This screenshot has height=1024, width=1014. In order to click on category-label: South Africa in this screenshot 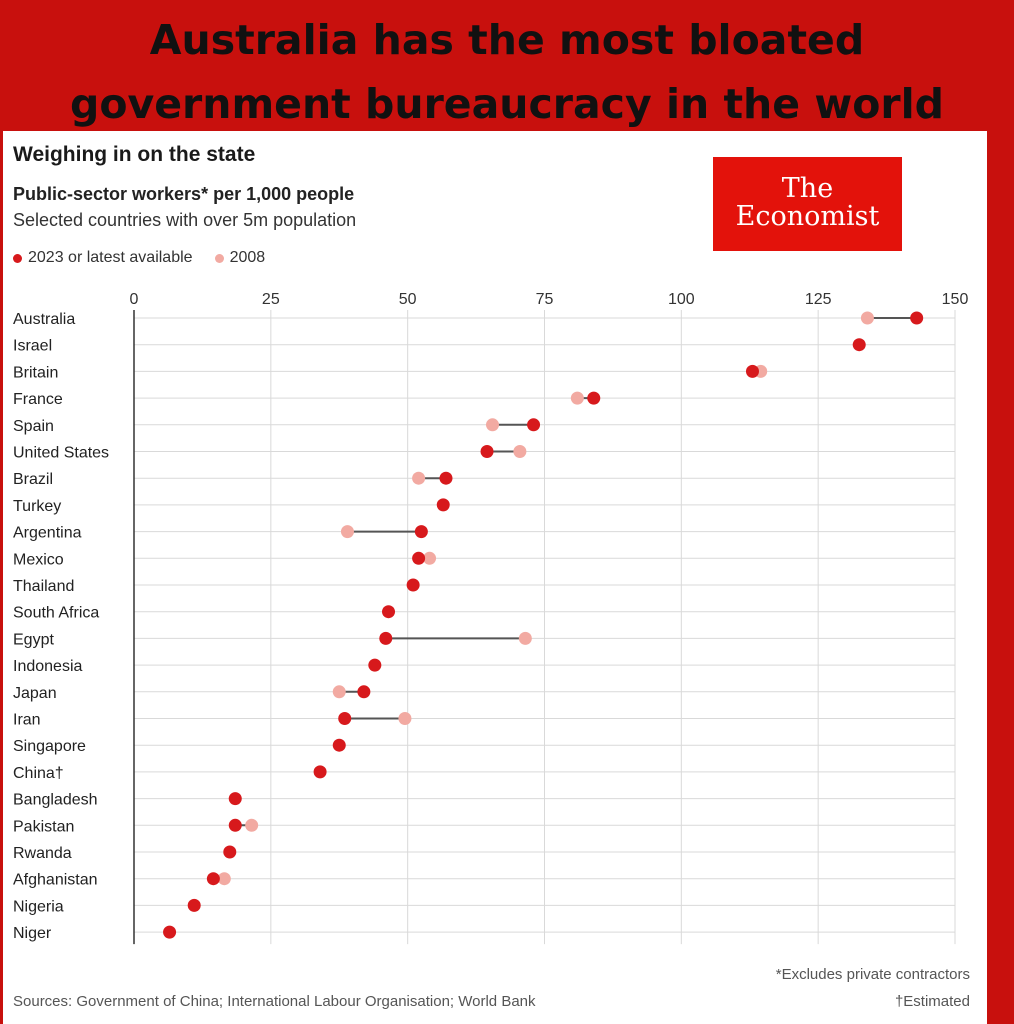, I will do `click(56, 613)`.